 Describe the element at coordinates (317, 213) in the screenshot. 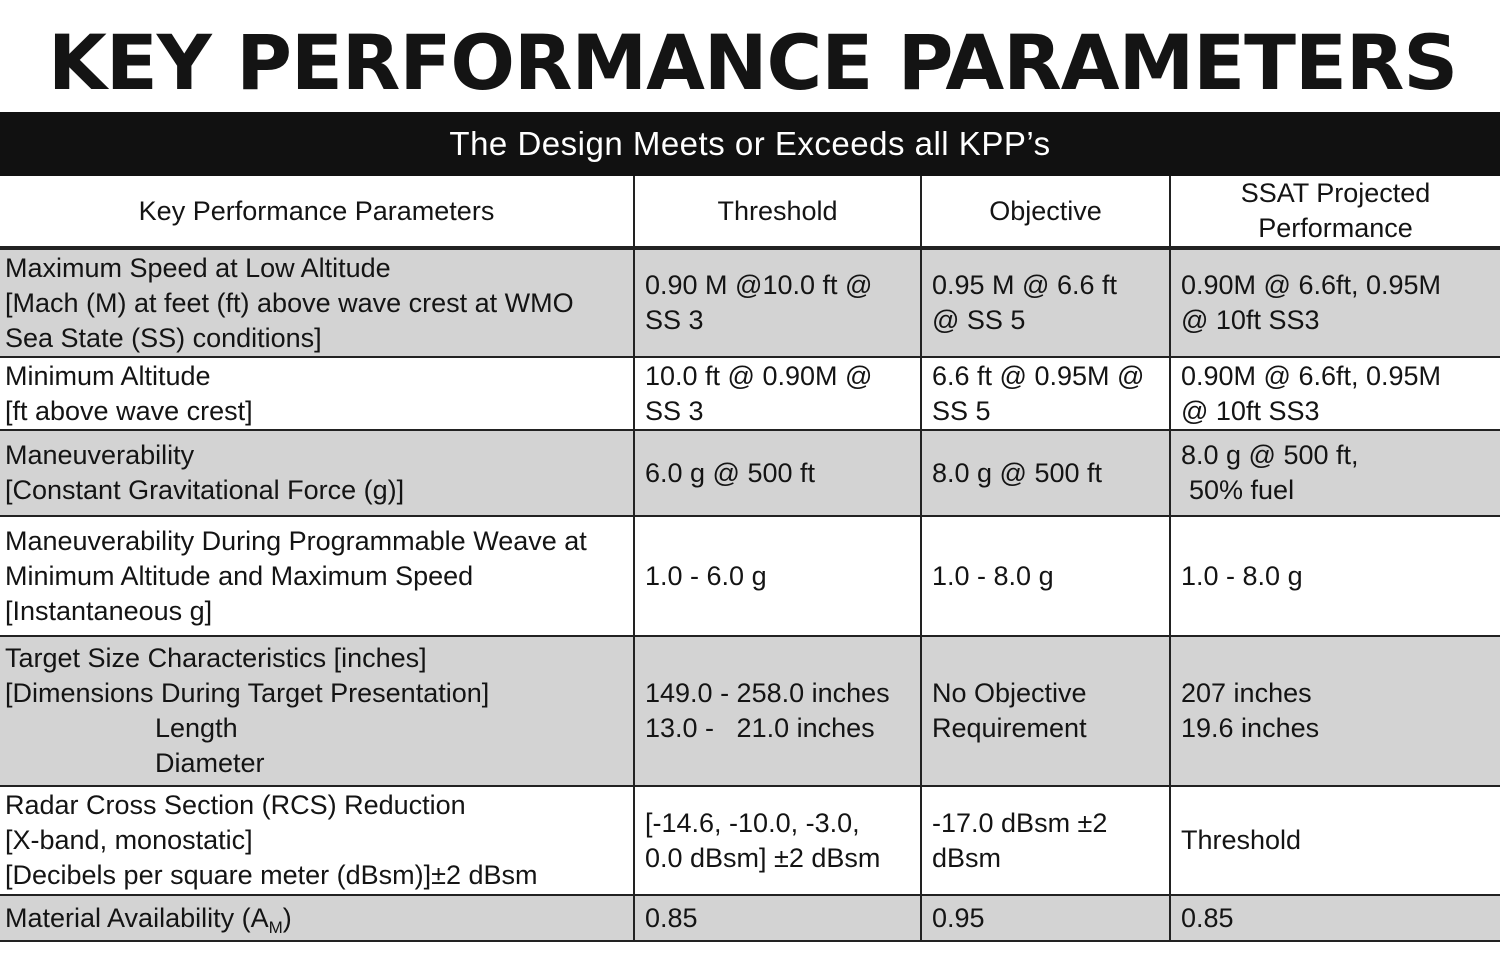

I see `header-parameters: Key Performance Parameters` at that location.